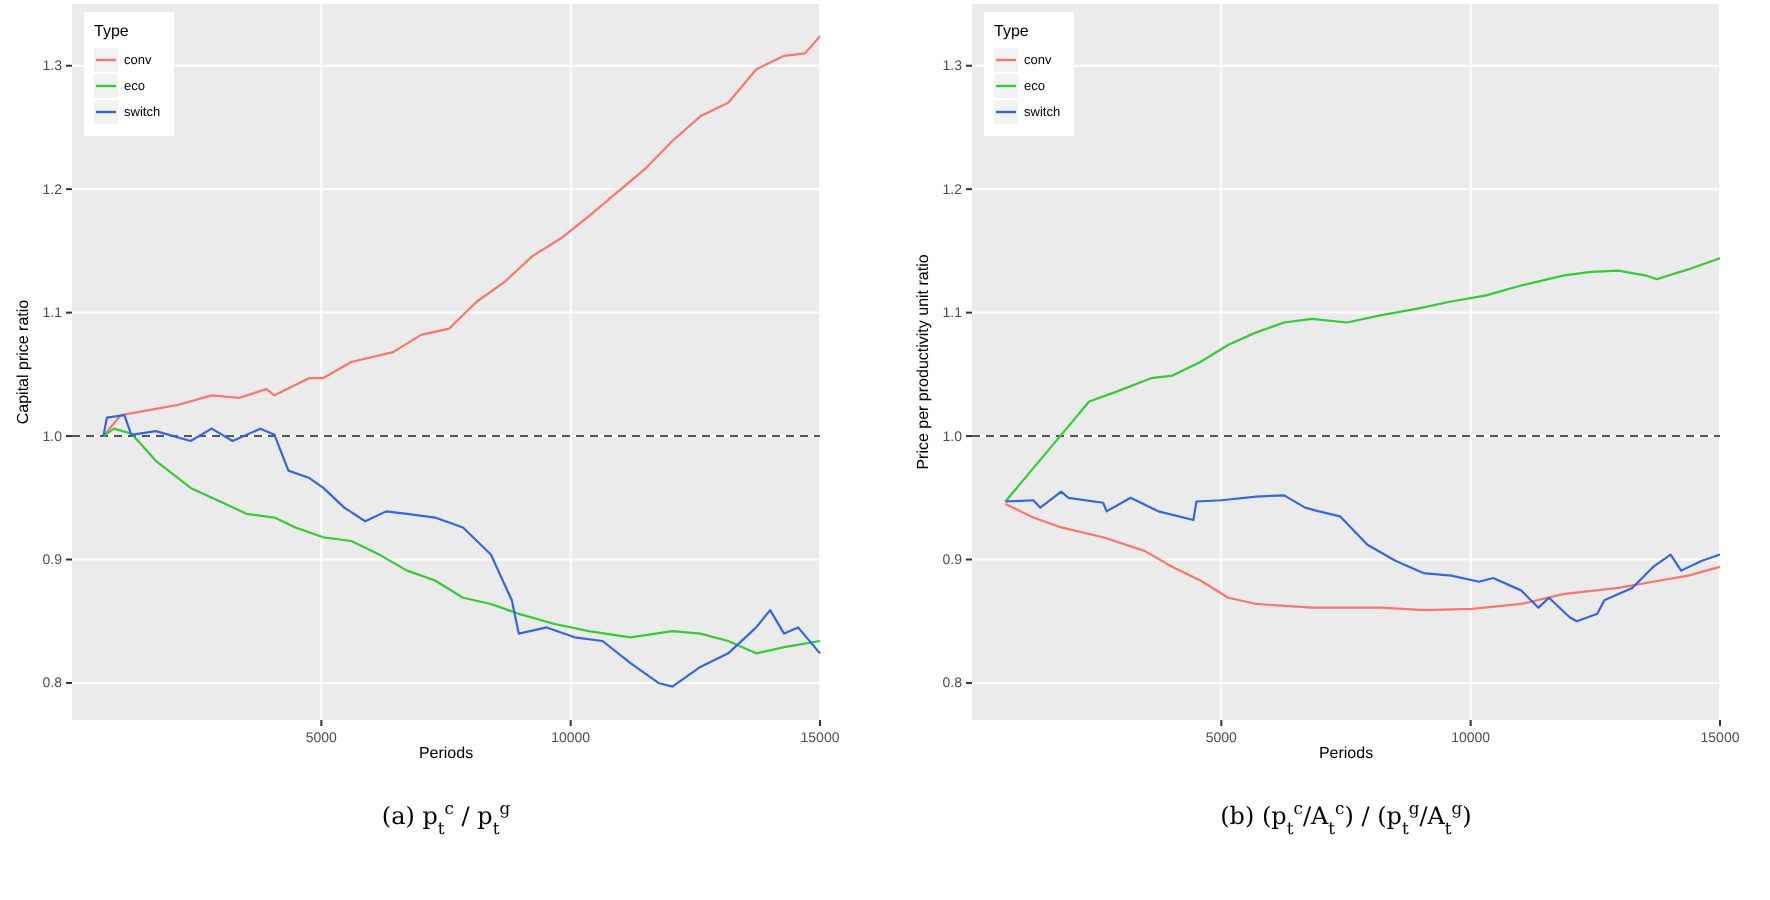 The image size is (1770, 900). I want to click on y-axis-title: Price per productivity unit ratio, so click(923, 361).